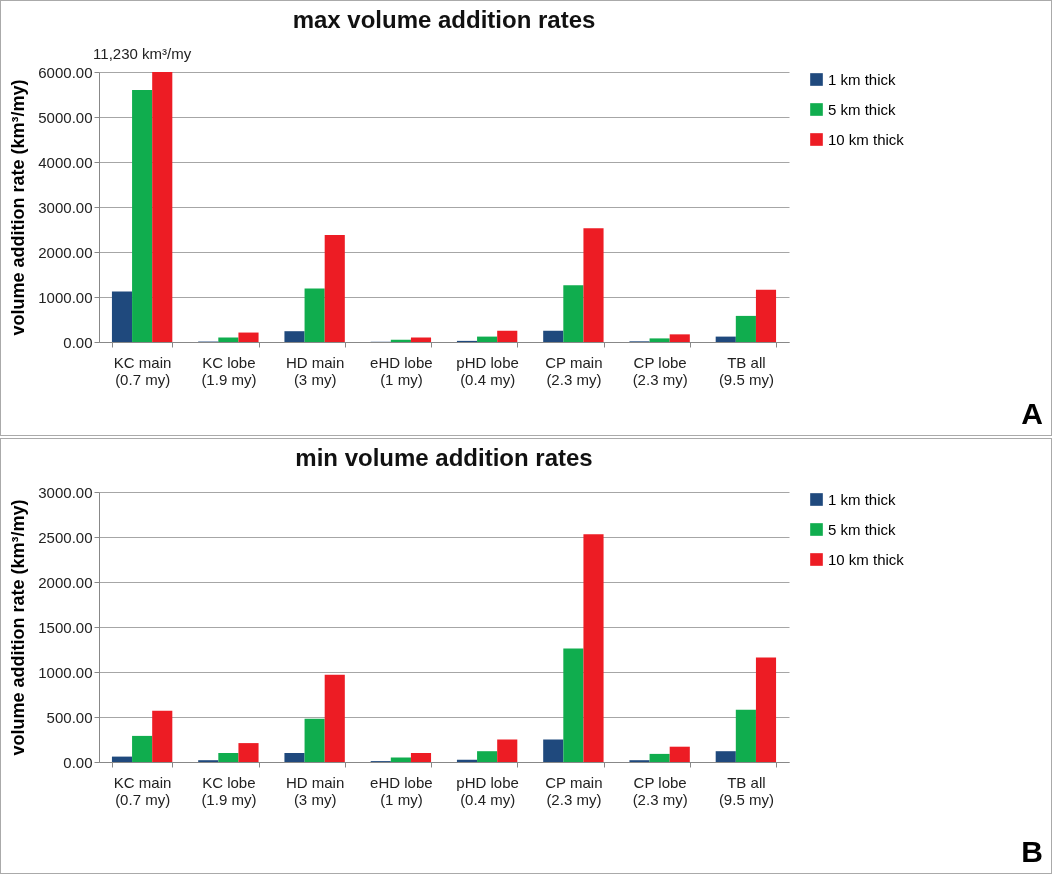 The image size is (1054, 876). Describe the element at coordinates (65, 537) in the screenshot. I see `y-tick-label: 2500.00` at that location.